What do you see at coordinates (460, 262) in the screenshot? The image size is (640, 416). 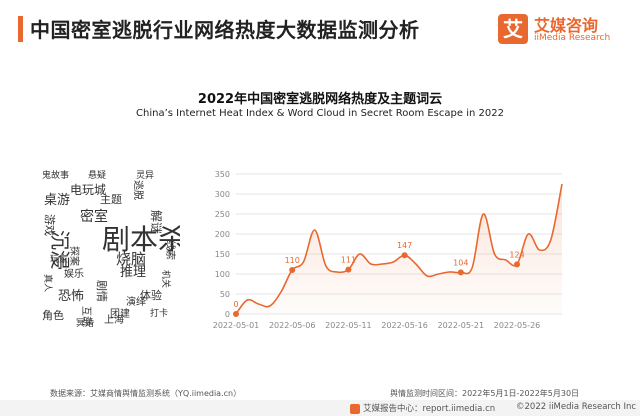 I see `data-label: 104` at bounding box center [460, 262].